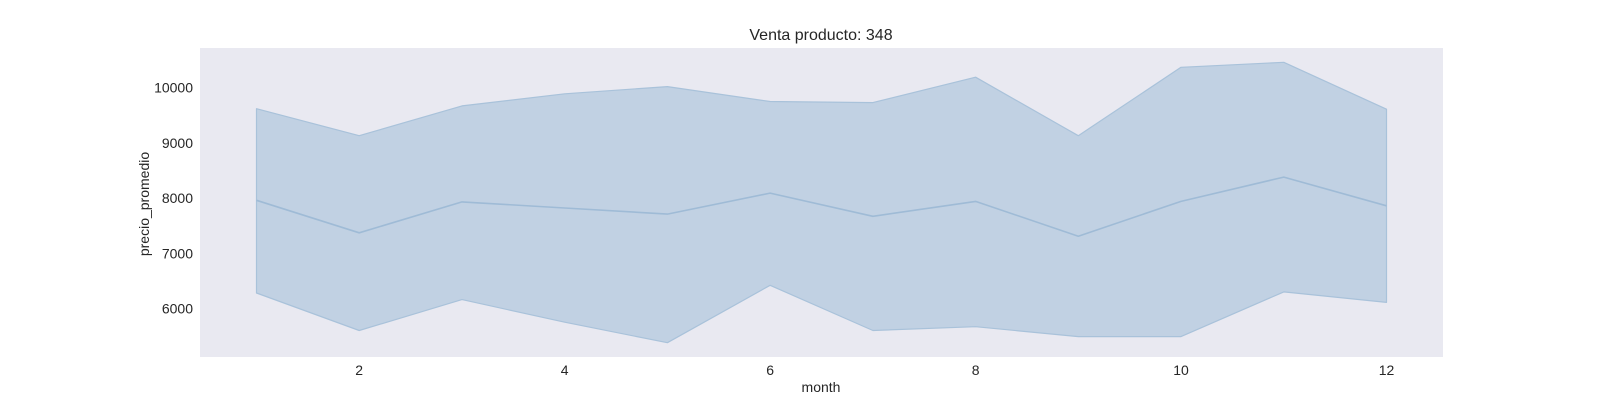 The width and height of the screenshot is (1600, 400). Describe the element at coordinates (565, 370) in the screenshot. I see `x-tick-label: 4` at that location.